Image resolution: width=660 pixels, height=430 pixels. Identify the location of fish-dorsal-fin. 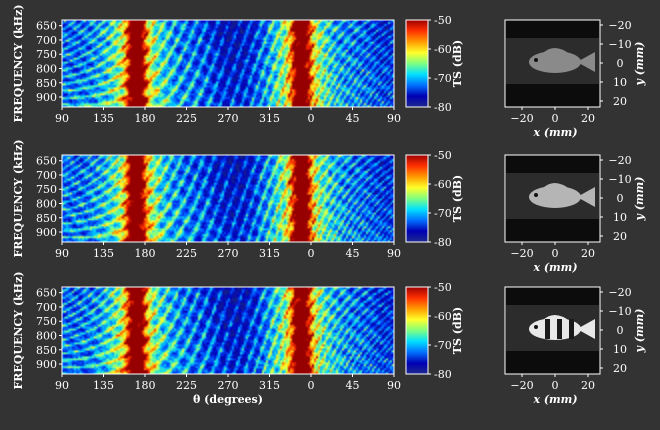
(557, 186).